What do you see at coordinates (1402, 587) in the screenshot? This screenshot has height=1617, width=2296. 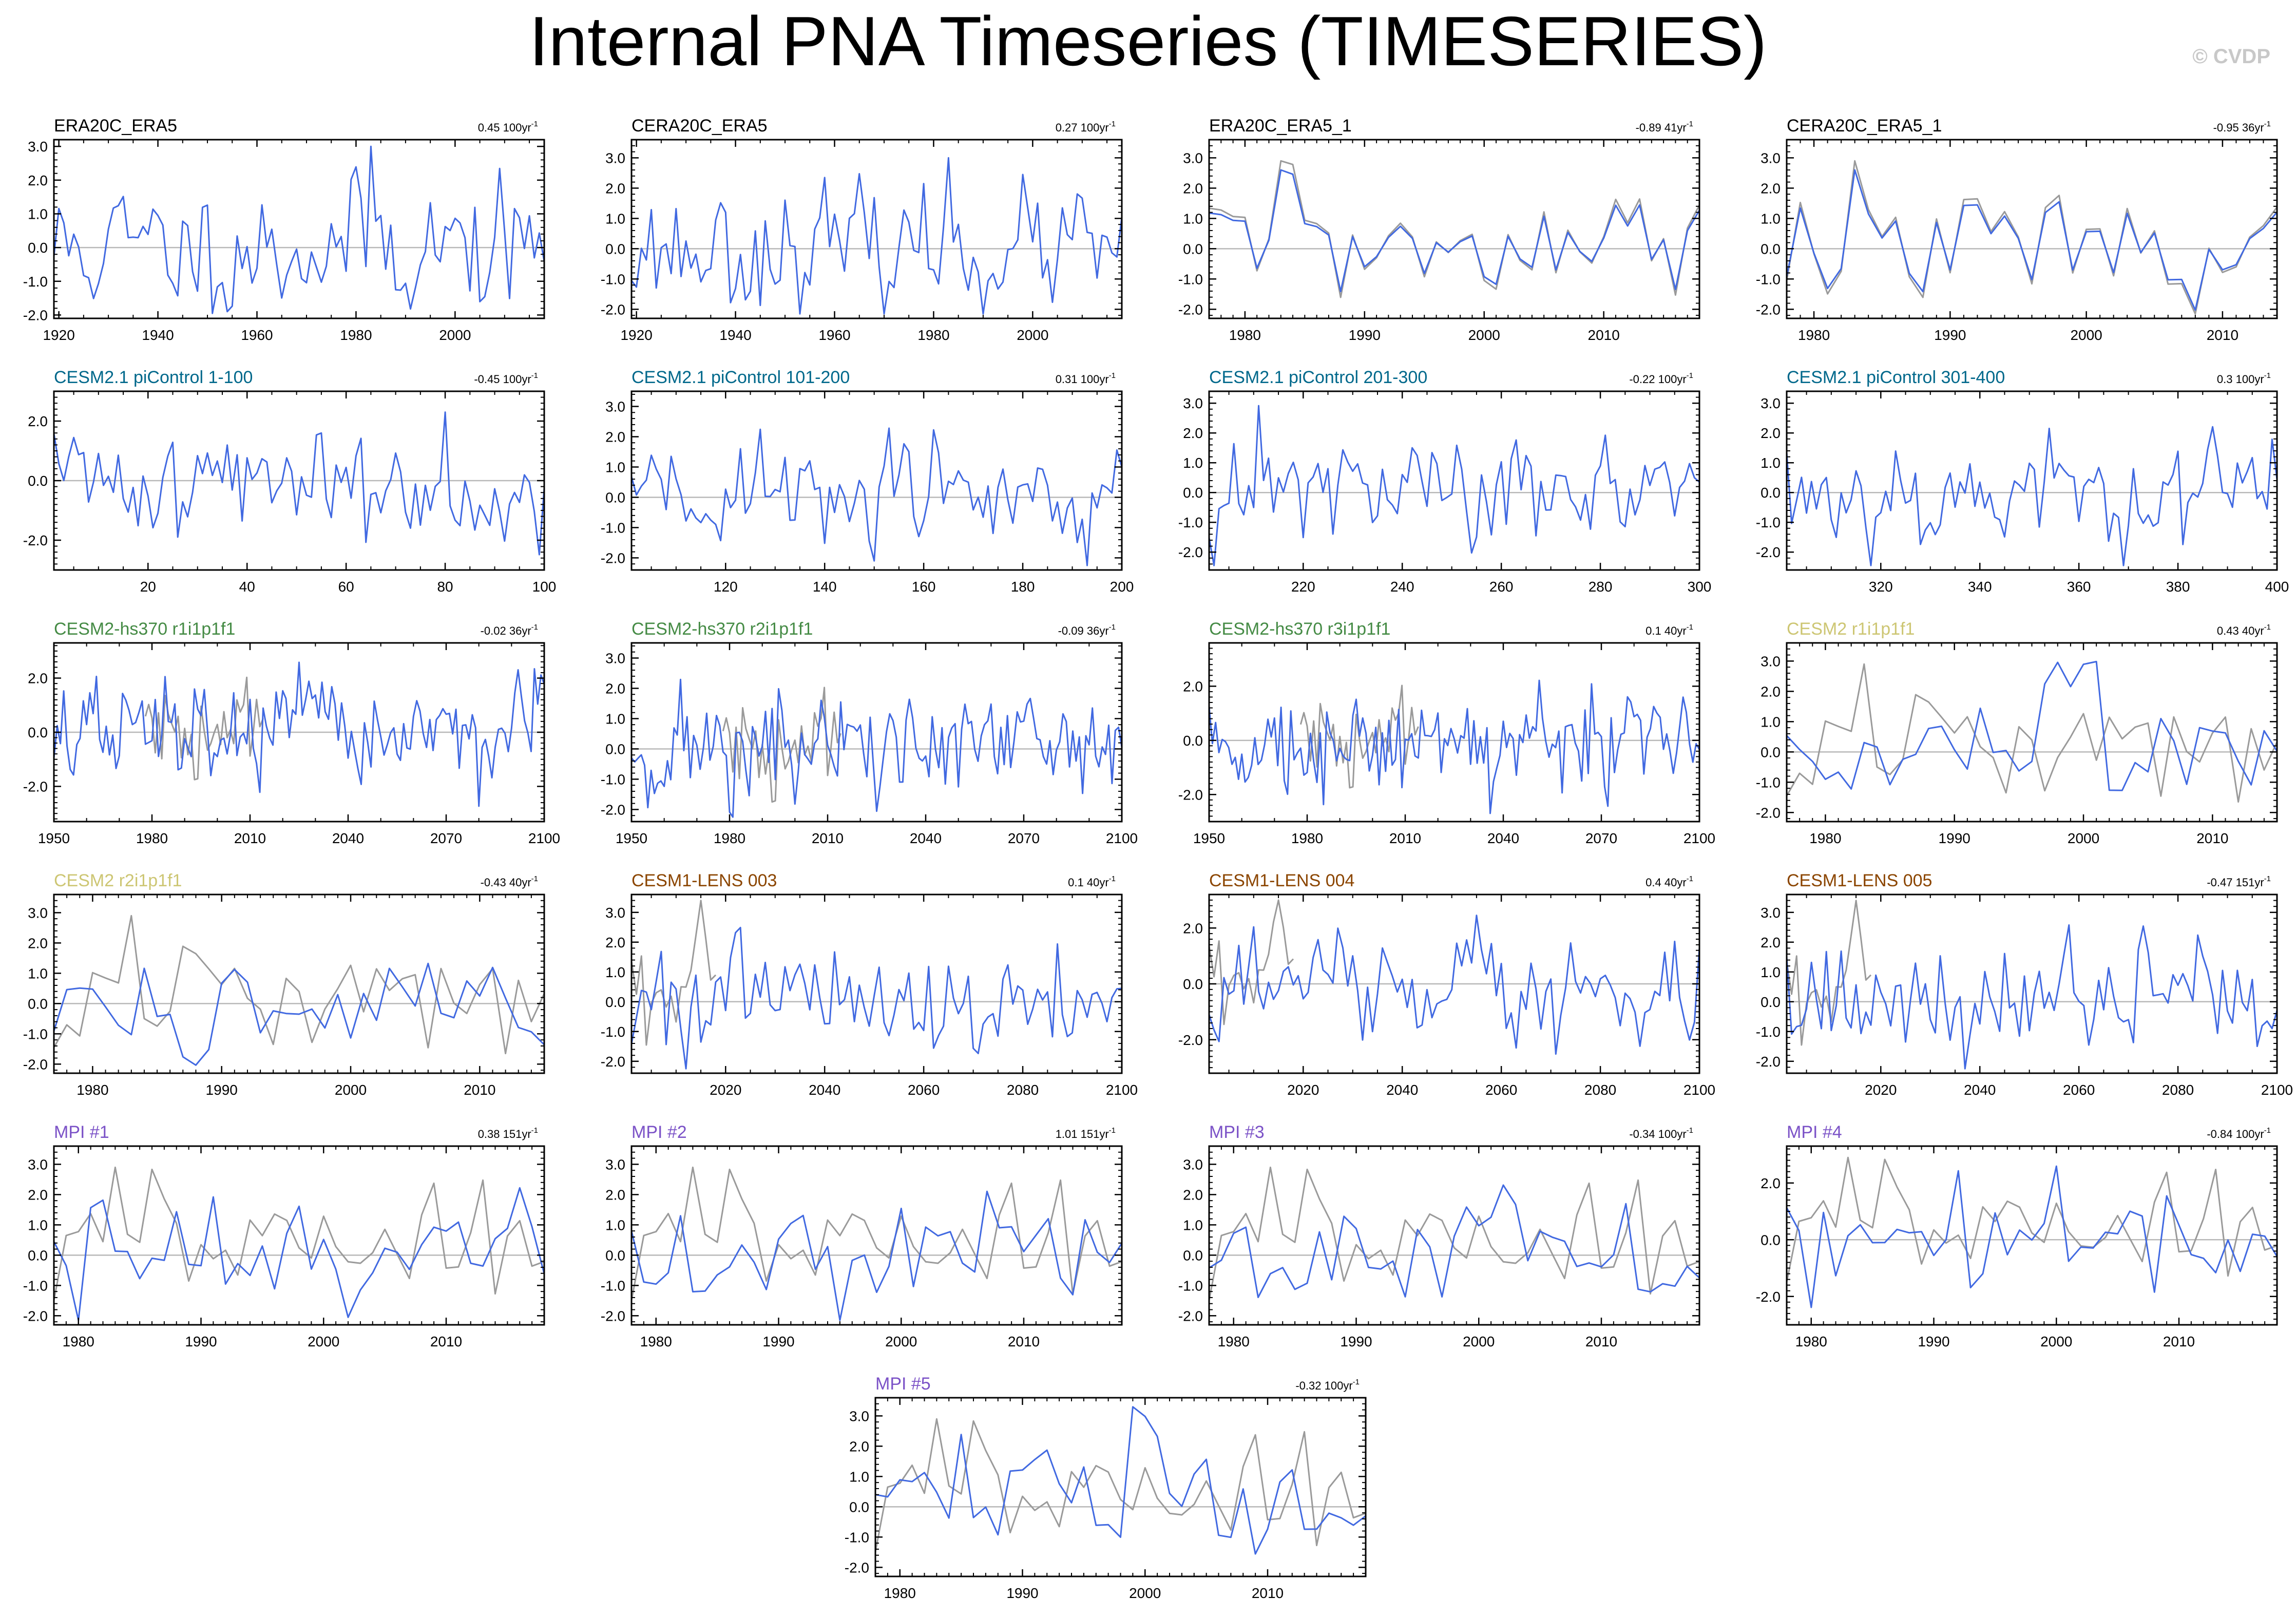 I see `x-tick-label: 240` at bounding box center [1402, 587].